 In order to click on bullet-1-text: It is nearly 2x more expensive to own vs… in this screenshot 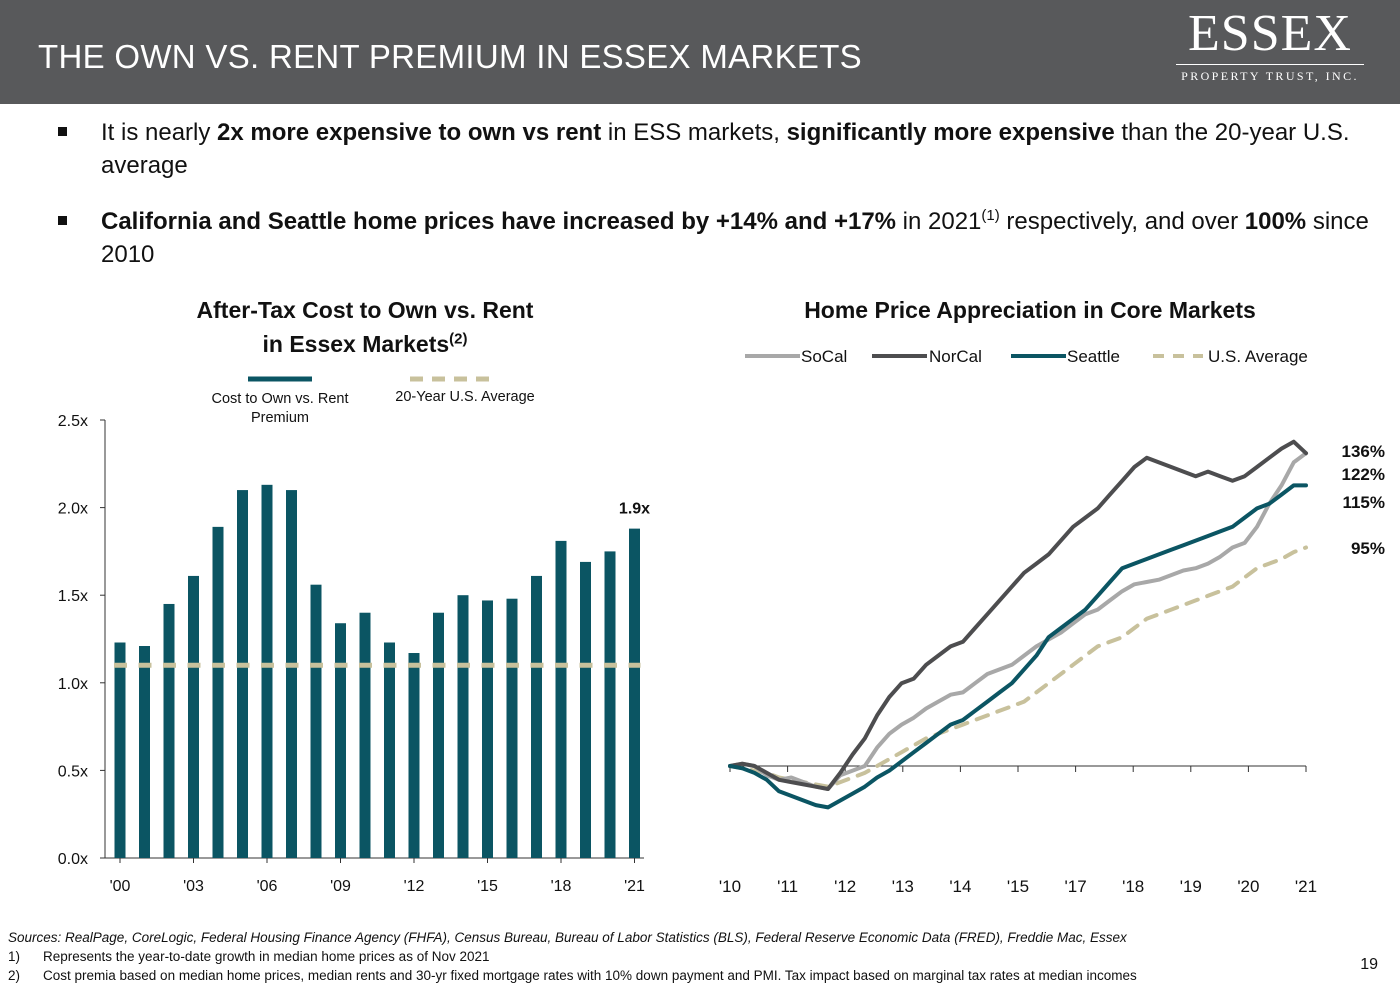, I will do `click(739, 149)`.